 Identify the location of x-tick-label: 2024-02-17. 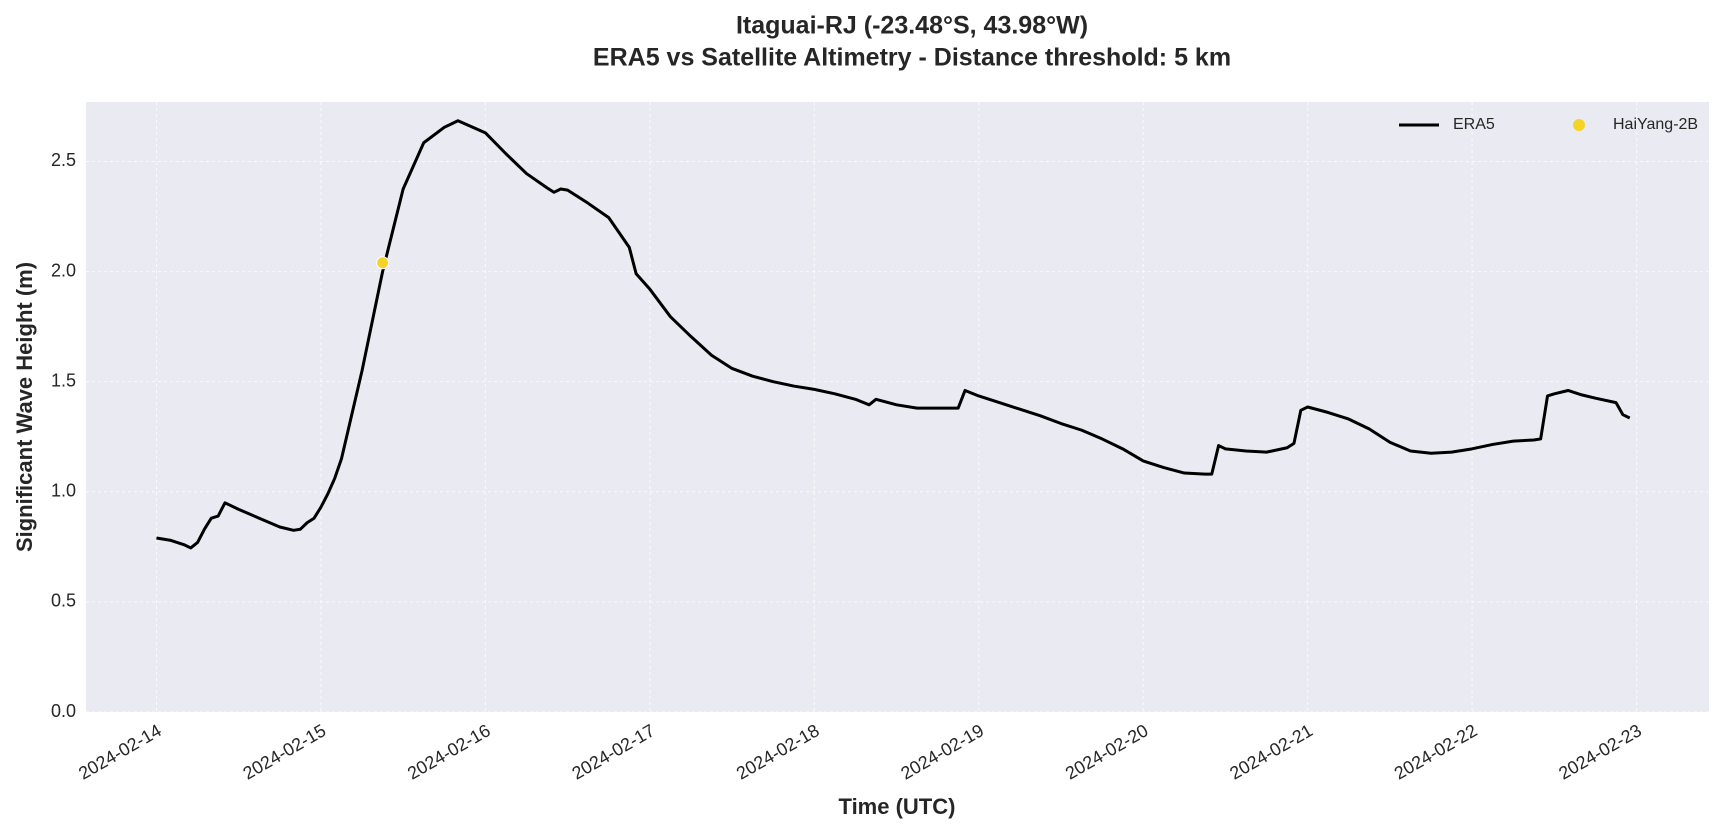
(613, 751).